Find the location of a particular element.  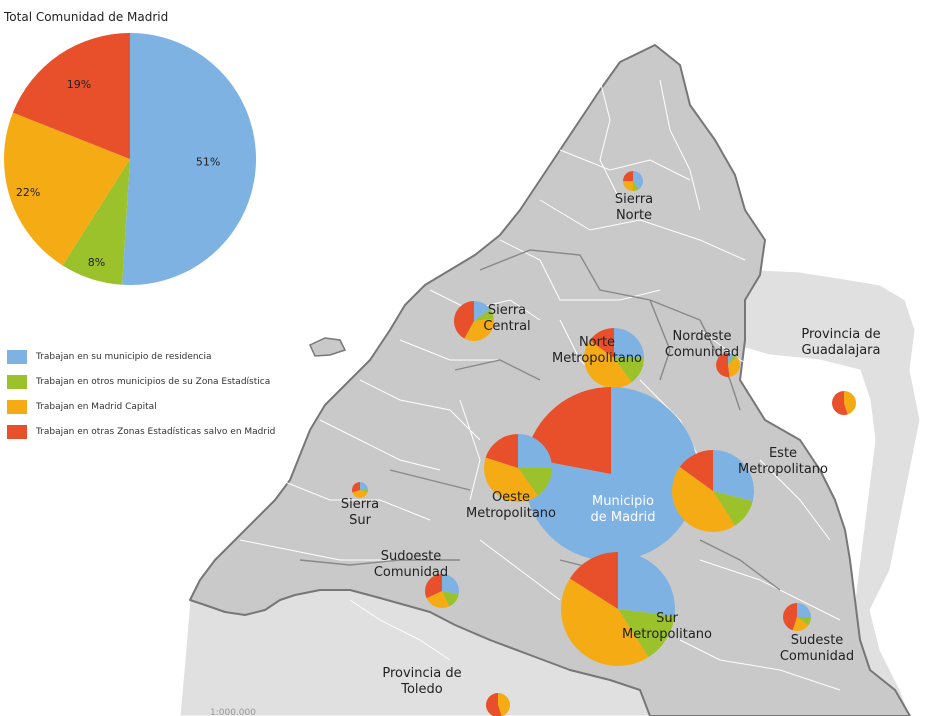

province-guadalajara-area is located at coordinates (820, 492).